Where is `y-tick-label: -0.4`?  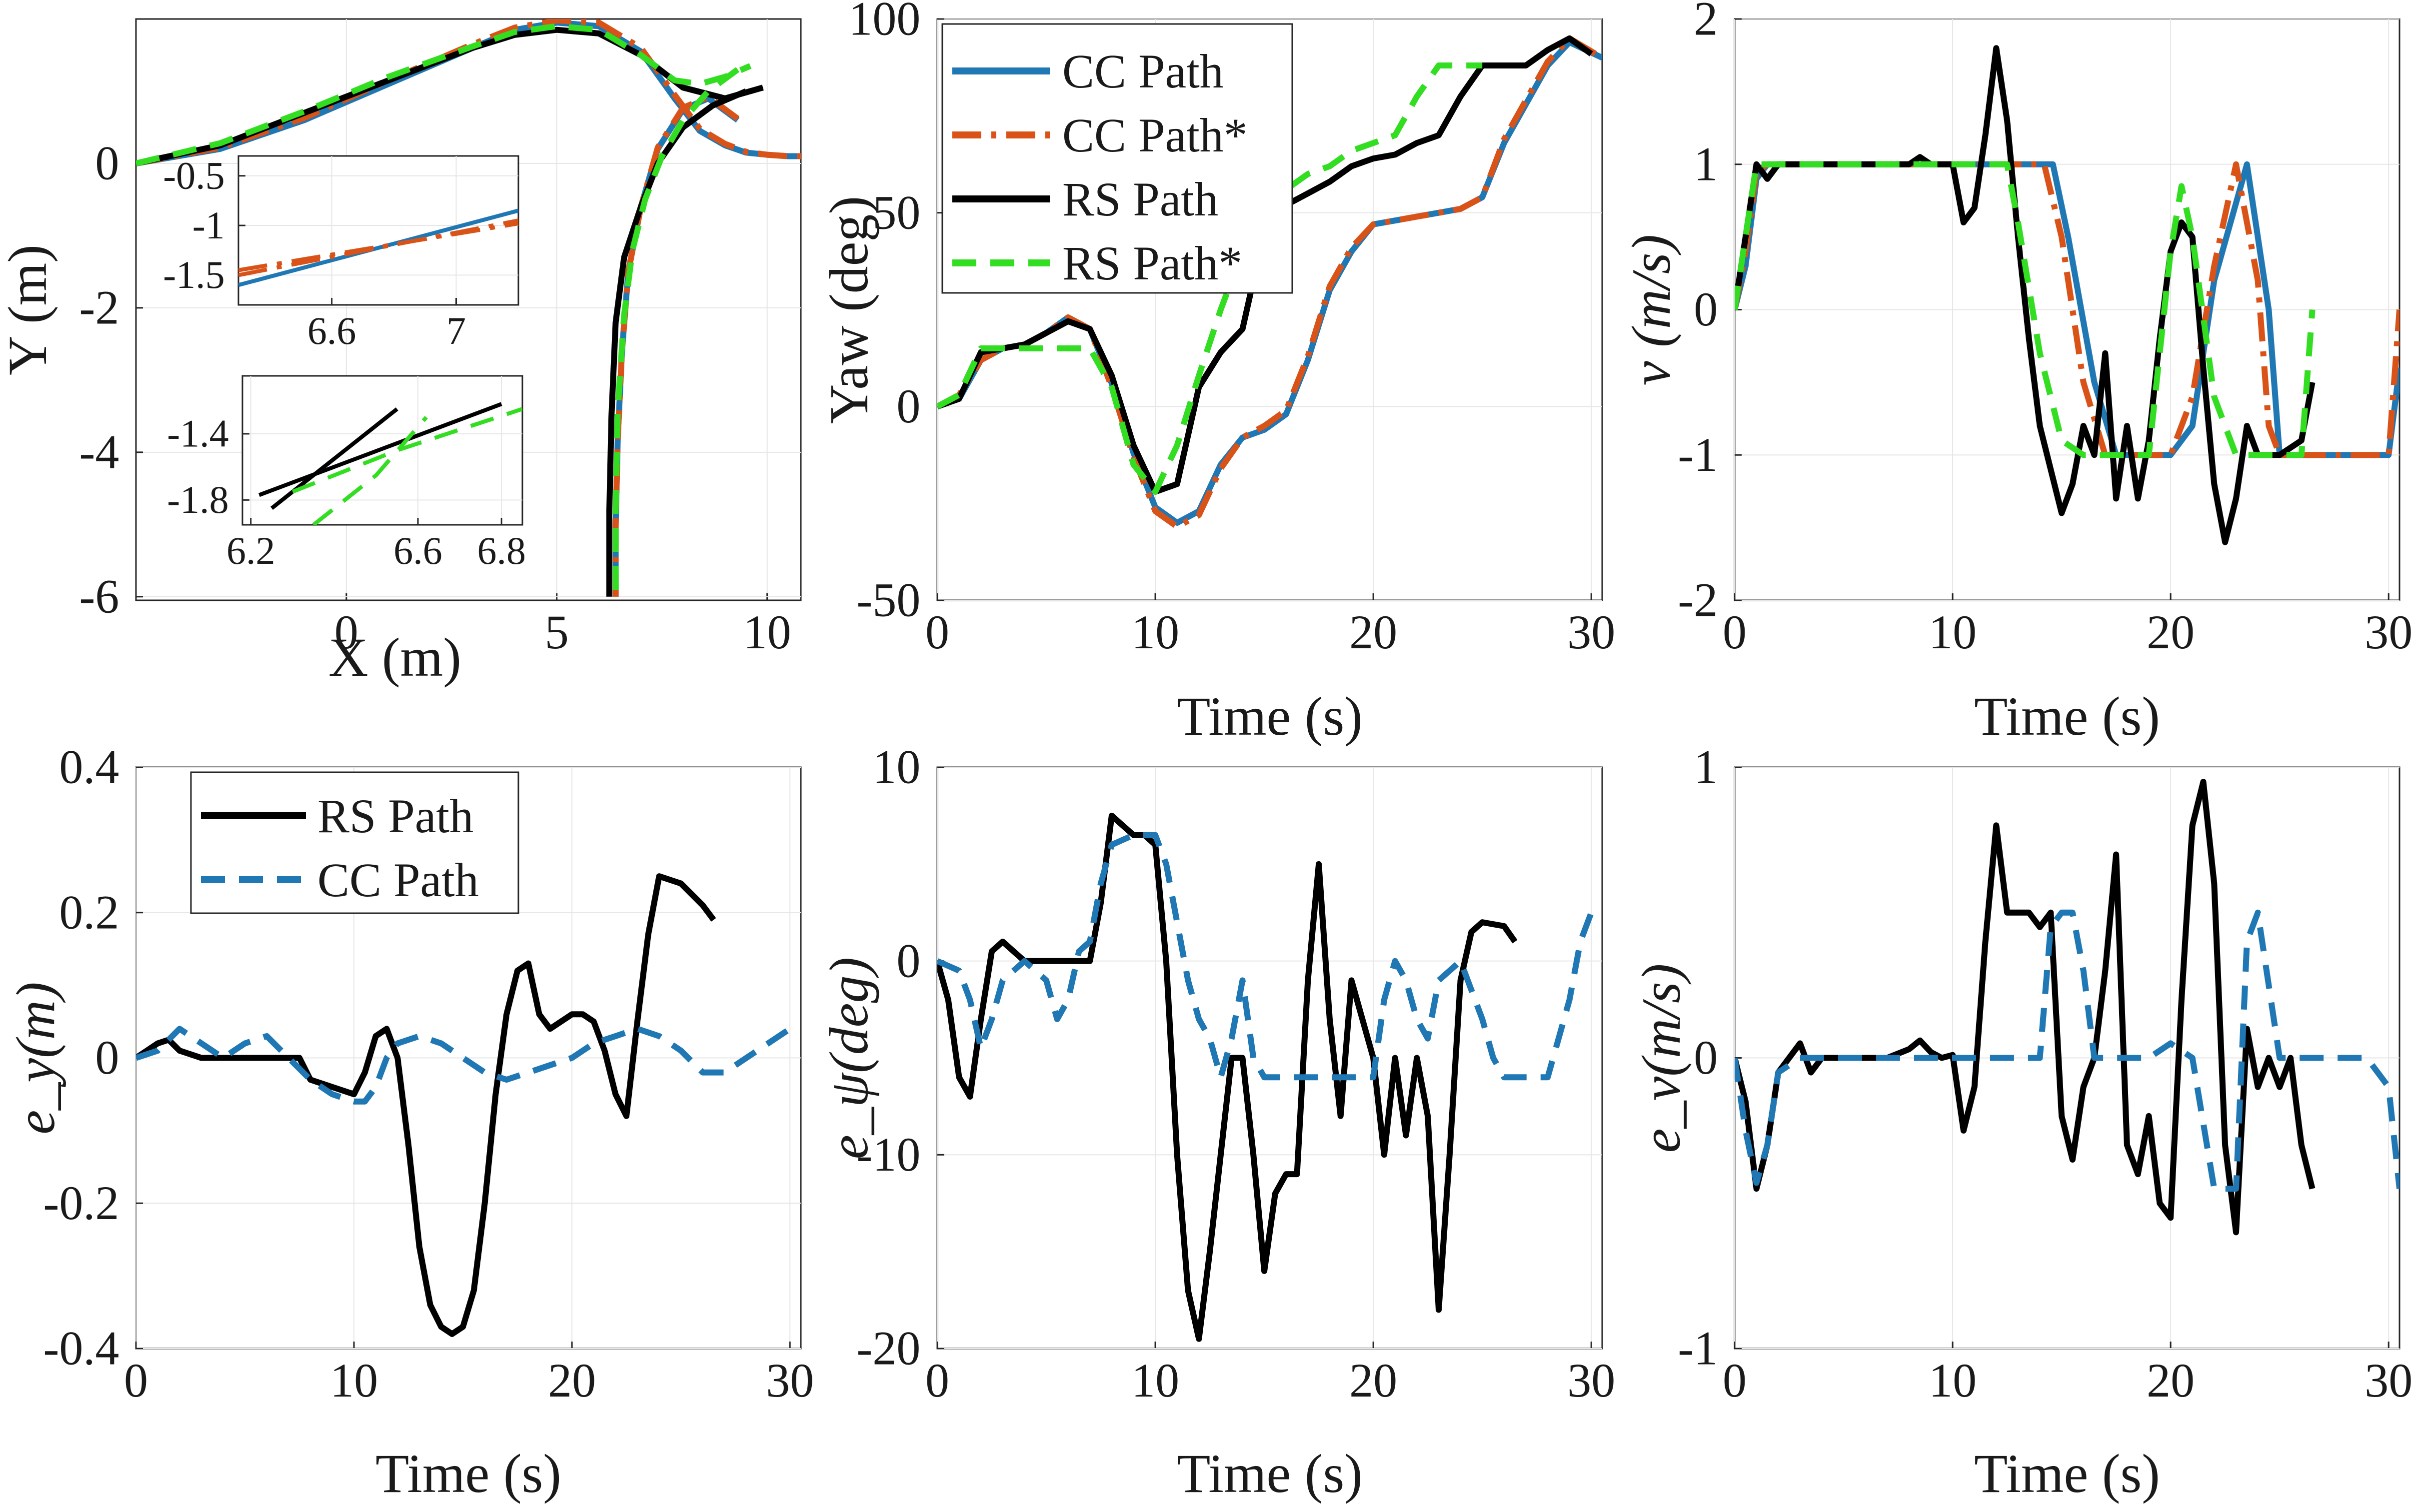
y-tick-label: -0.4 is located at coordinates (81, 1348).